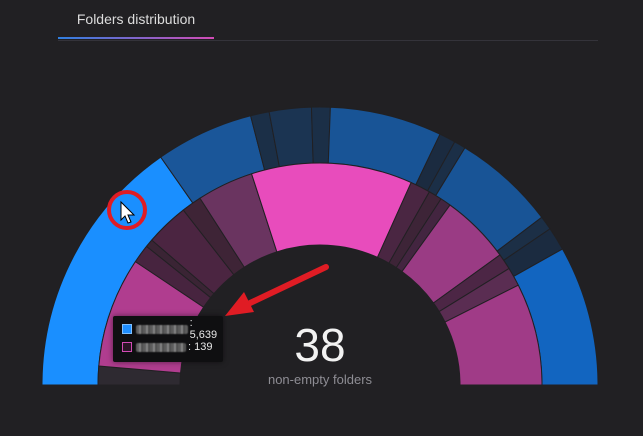 Image resolution: width=643 pixels, height=436 pixels. I want to click on center-value: 38, so click(320, 345).